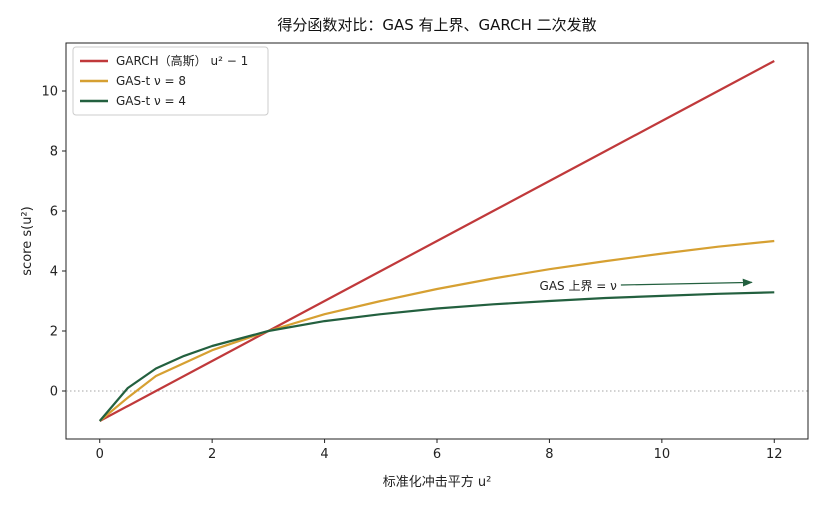  I want to click on legend-label-0: GARCH（高斯） u² − 1, so click(182, 60).